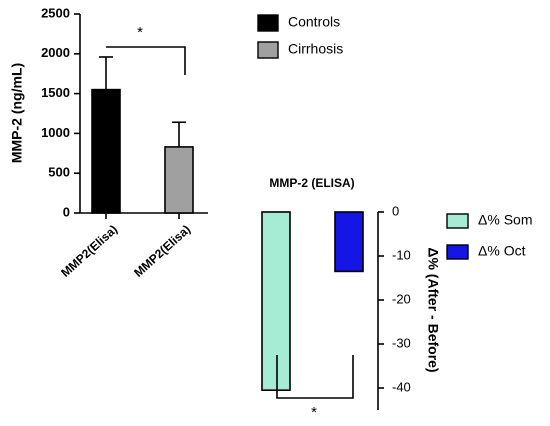 This screenshot has height=426, width=550. Describe the element at coordinates (401, 254) in the screenshot. I see `y-tick-label: -10` at that location.